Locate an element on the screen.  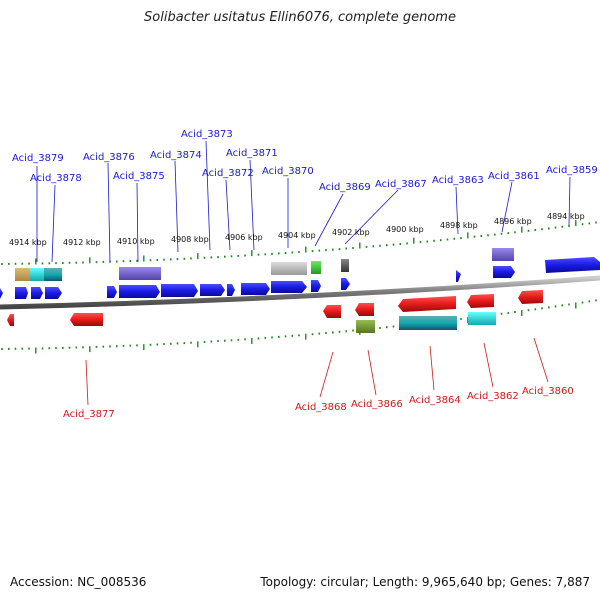
forward-strand-genes is located at coordinates (300, 278).